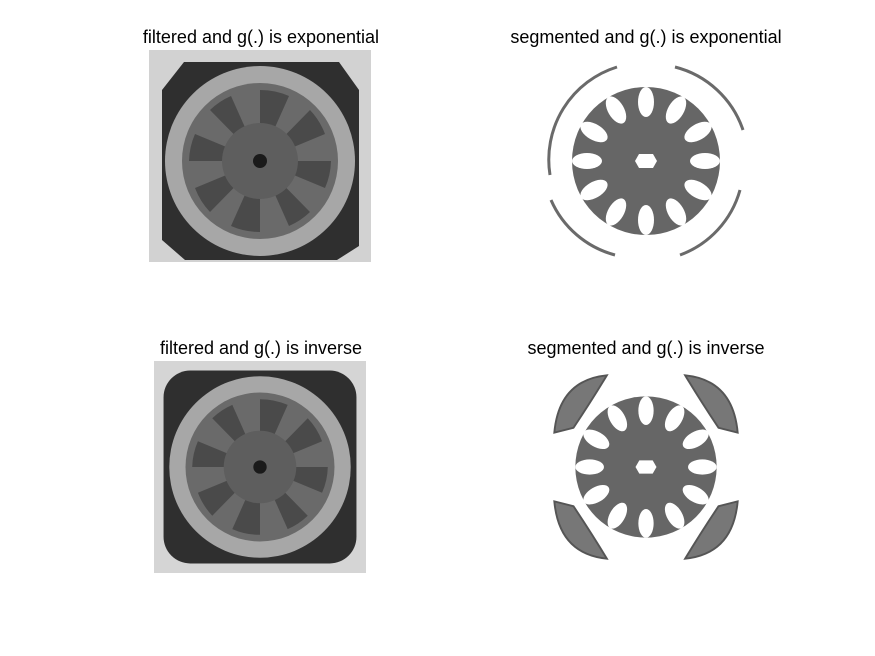  What do you see at coordinates (646, 348) in the screenshot?
I see `panel-title: segmented and g(.) is inverse` at bounding box center [646, 348].